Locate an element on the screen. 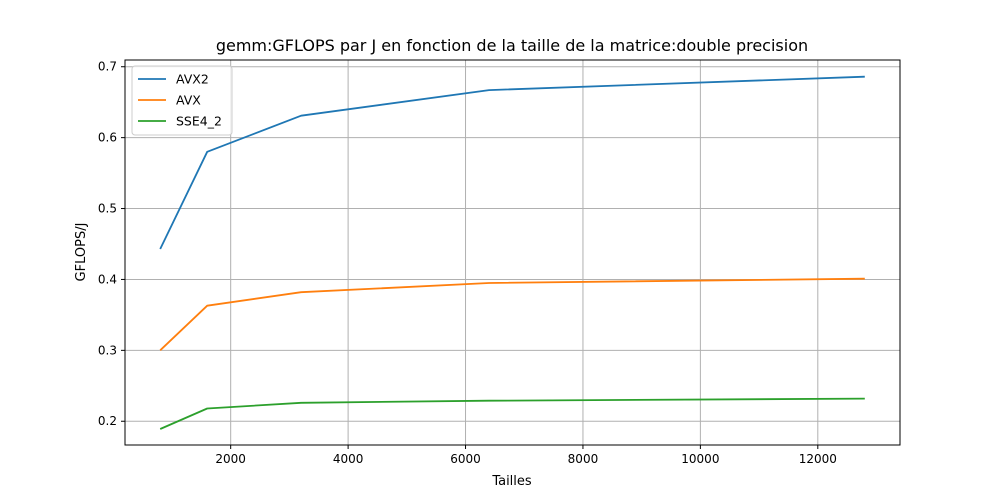 The height and width of the screenshot is (500, 1000). y-tick-label: 0.6 is located at coordinates (107, 138).